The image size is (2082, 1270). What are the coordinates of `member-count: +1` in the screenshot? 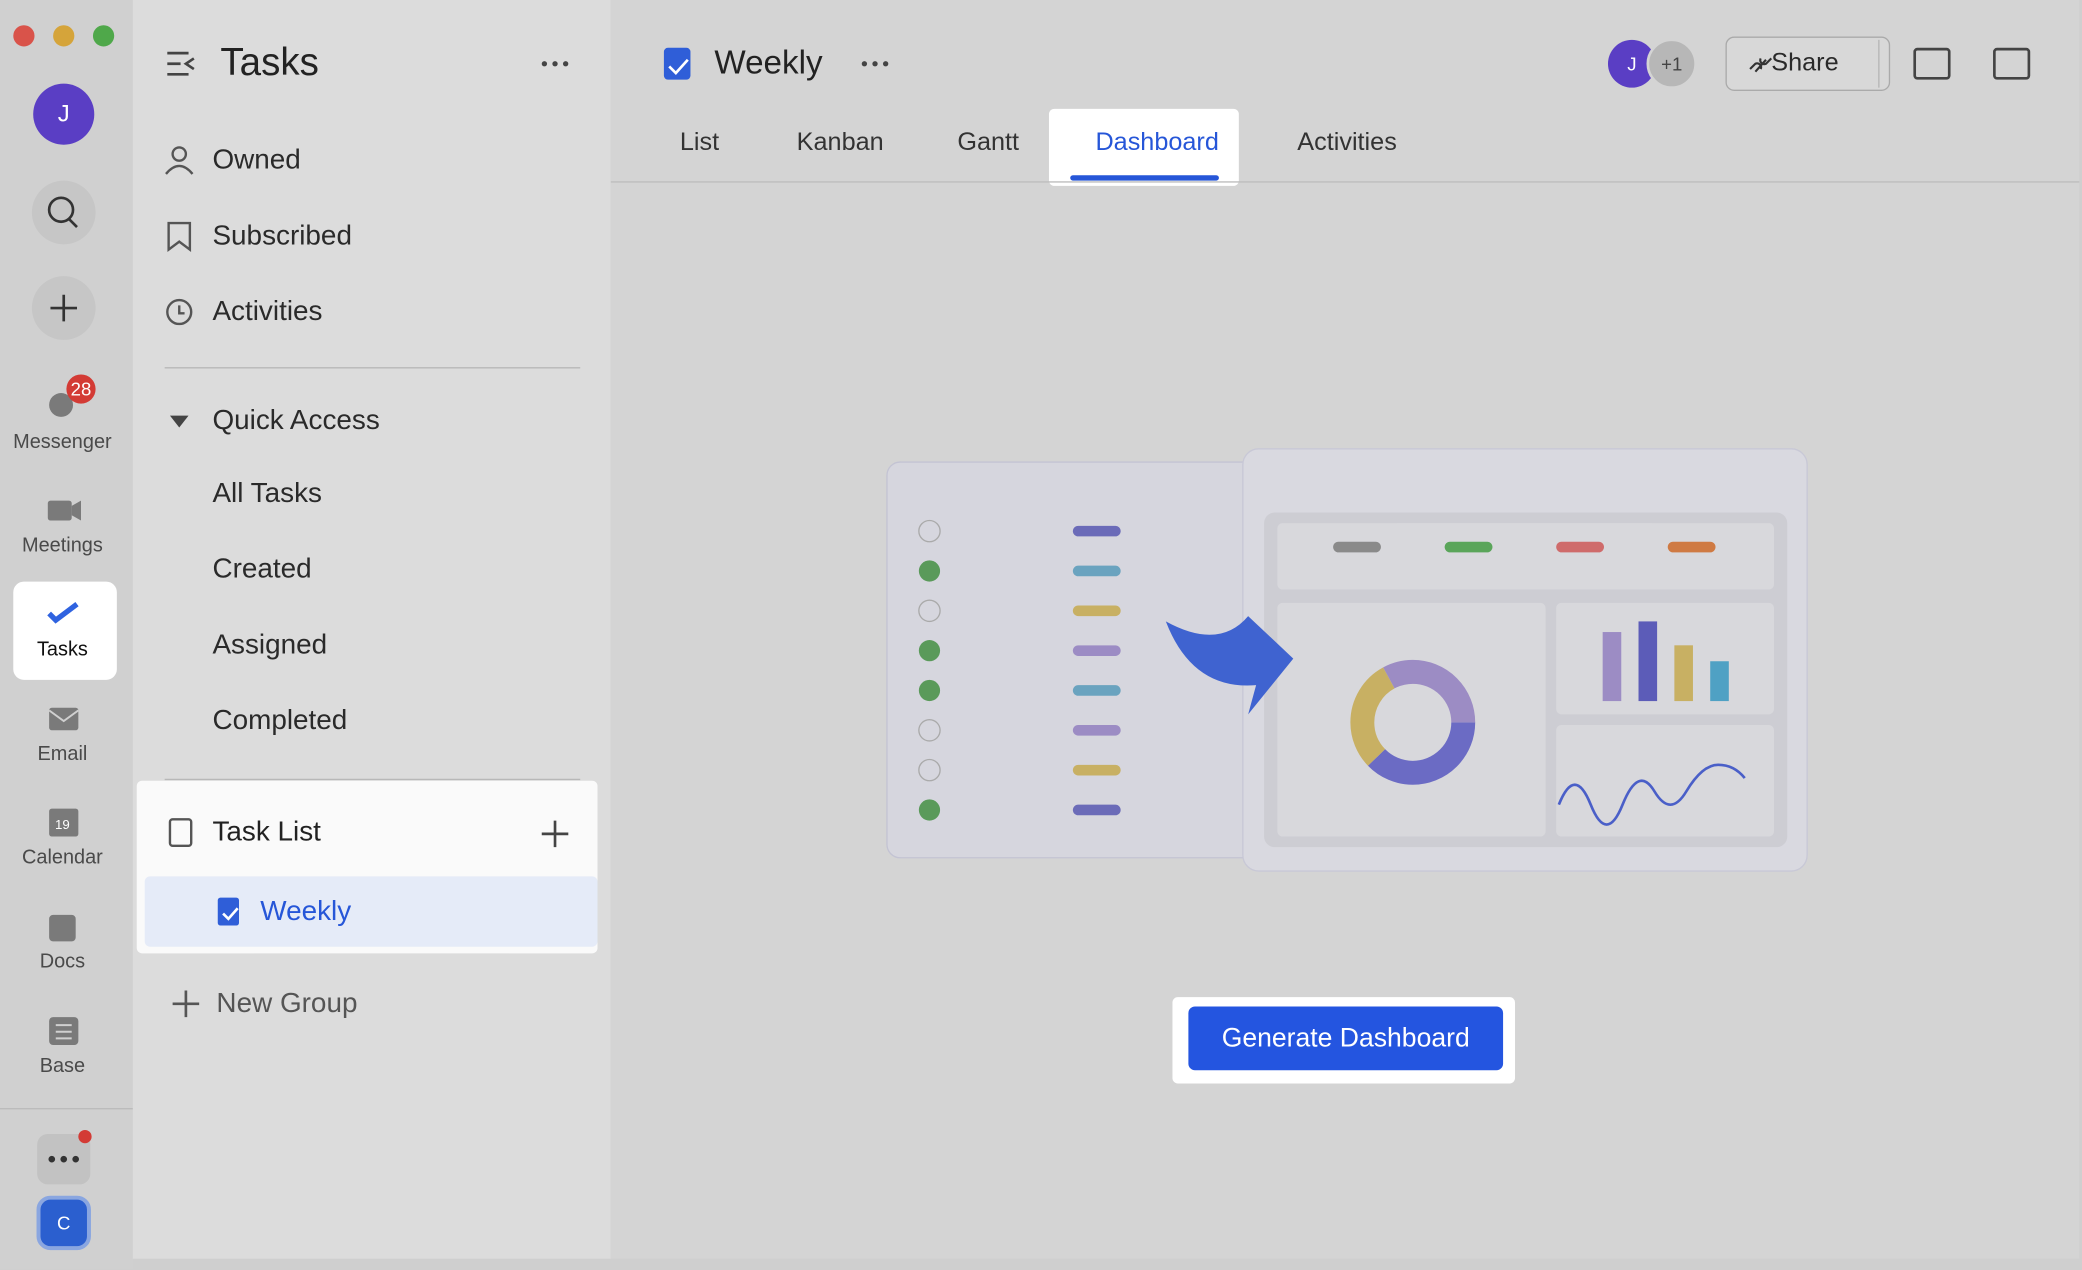 It's located at (1672, 64).